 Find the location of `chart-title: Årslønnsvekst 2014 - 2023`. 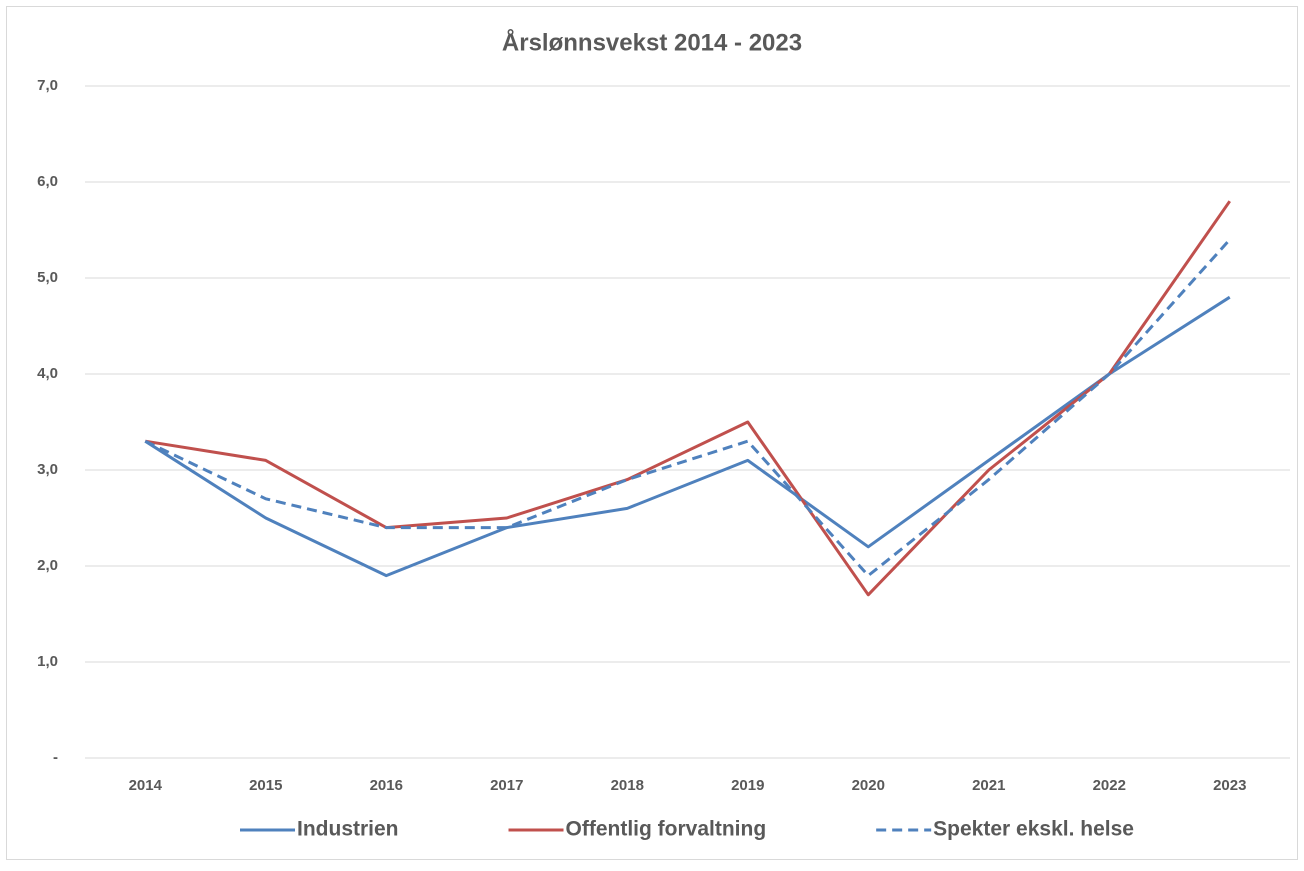

chart-title: Årslønnsvekst 2014 - 2023 is located at coordinates (652, 42).